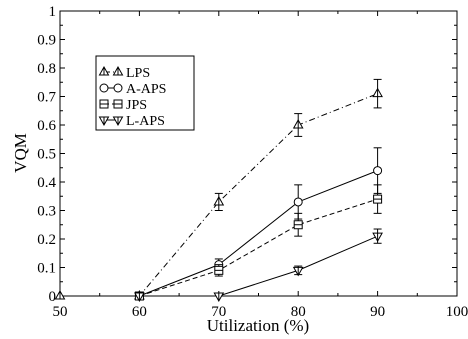  I want to click on y-tick-label: 0.4, so click(46, 183).